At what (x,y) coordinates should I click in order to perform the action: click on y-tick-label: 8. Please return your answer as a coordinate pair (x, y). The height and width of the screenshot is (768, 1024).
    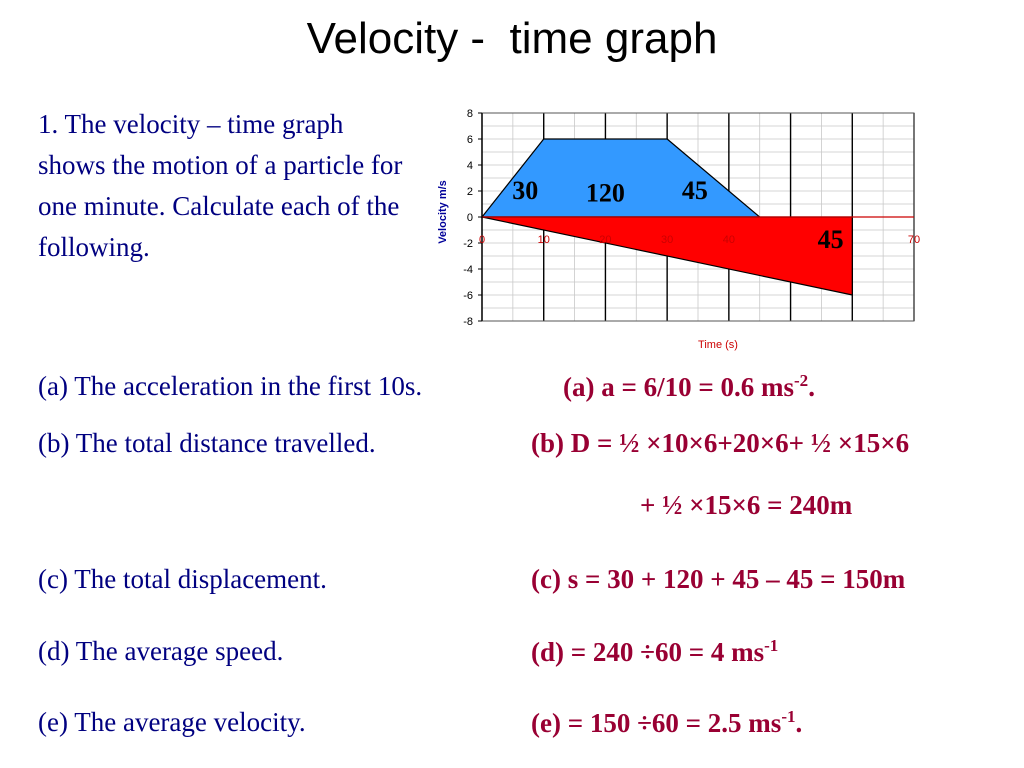
    Looking at the image, I should click on (470, 114).